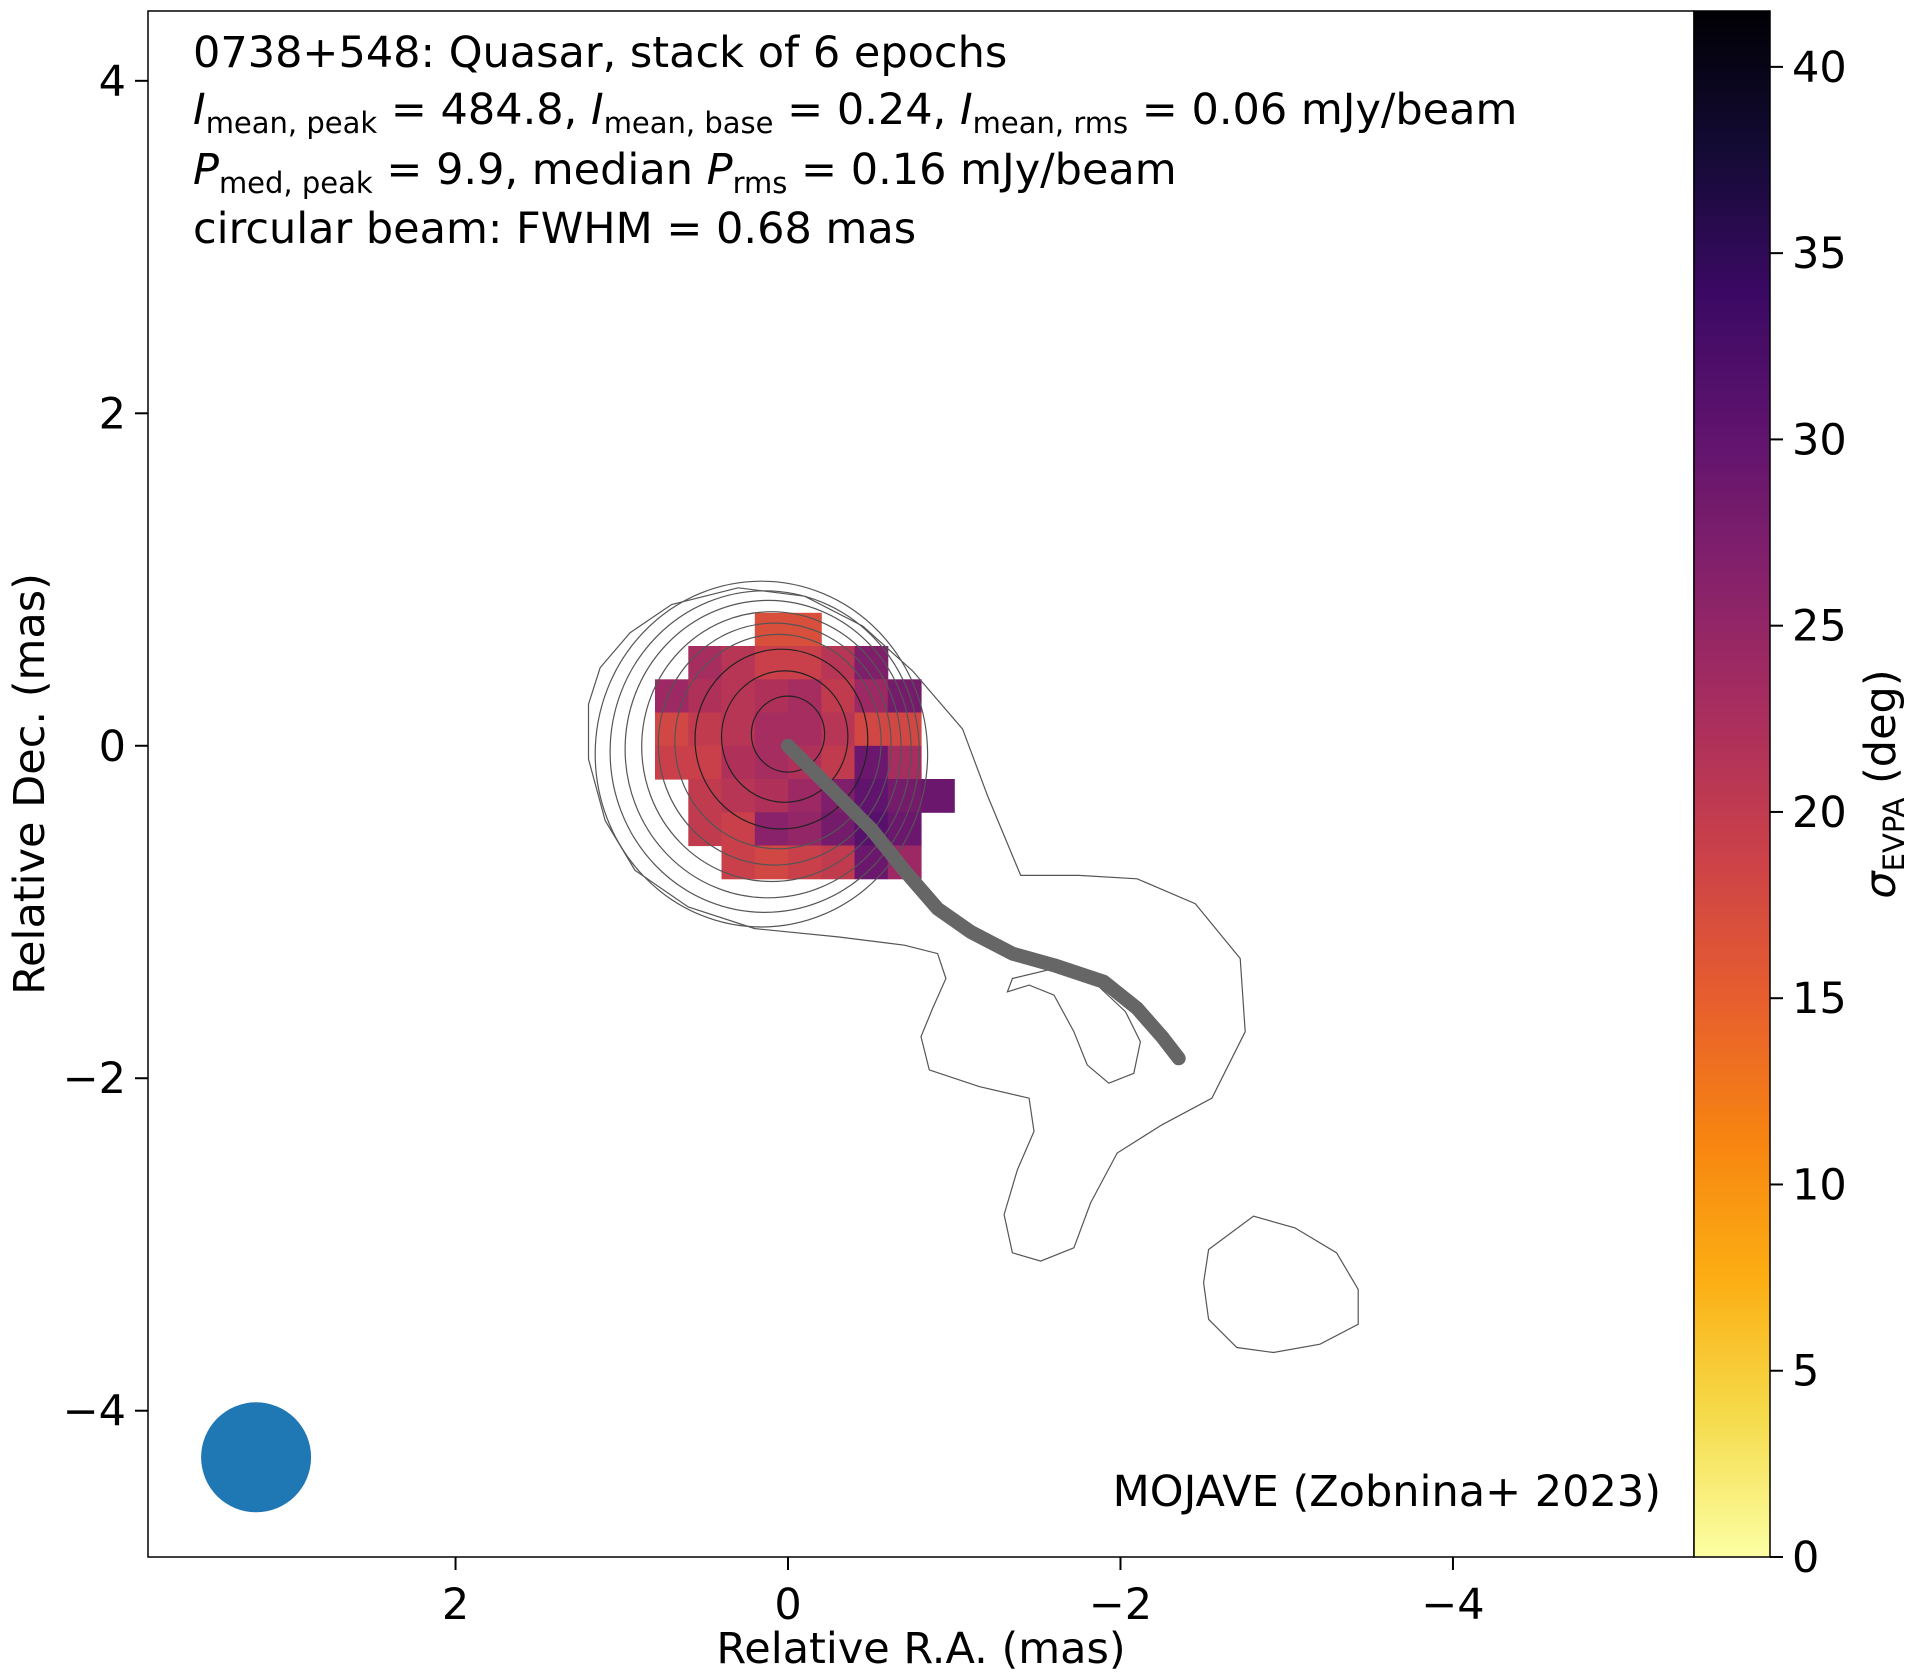  What do you see at coordinates (1819, 440) in the screenshot?
I see `colorbar-tick-label: 30` at bounding box center [1819, 440].